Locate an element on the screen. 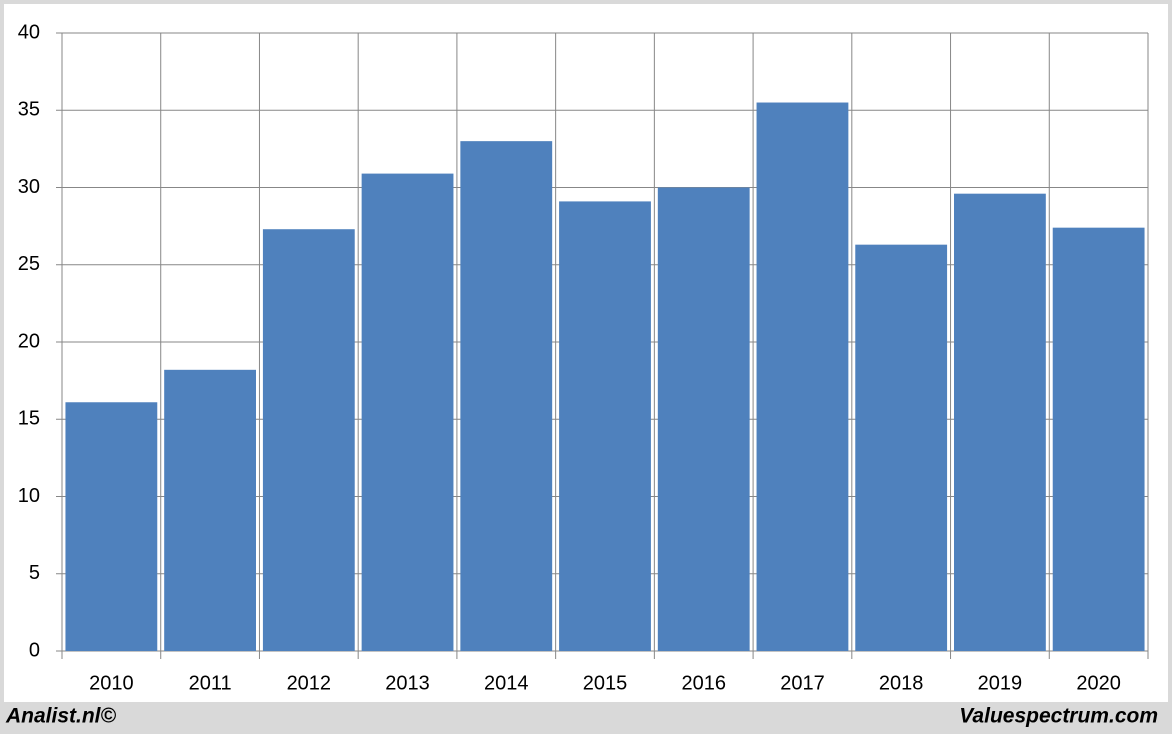 The width and height of the screenshot is (1172, 734). x-tick-label: 2017 is located at coordinates (802, 683).